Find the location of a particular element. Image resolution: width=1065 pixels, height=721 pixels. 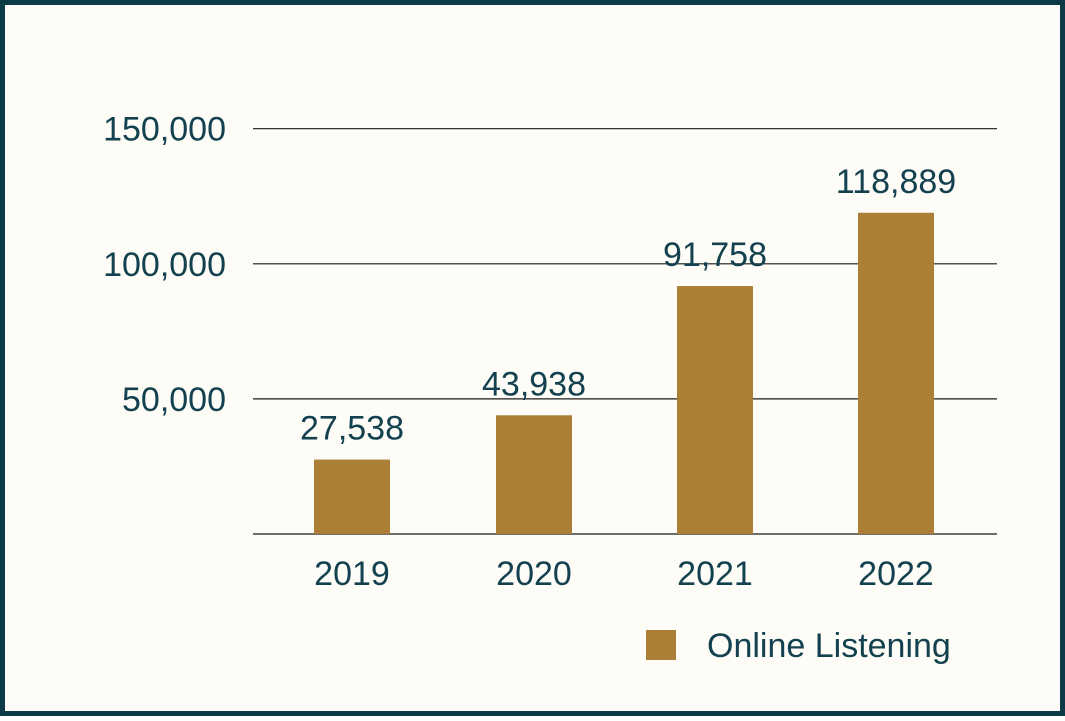

bar-2021 is located at coordinates (715, 410).